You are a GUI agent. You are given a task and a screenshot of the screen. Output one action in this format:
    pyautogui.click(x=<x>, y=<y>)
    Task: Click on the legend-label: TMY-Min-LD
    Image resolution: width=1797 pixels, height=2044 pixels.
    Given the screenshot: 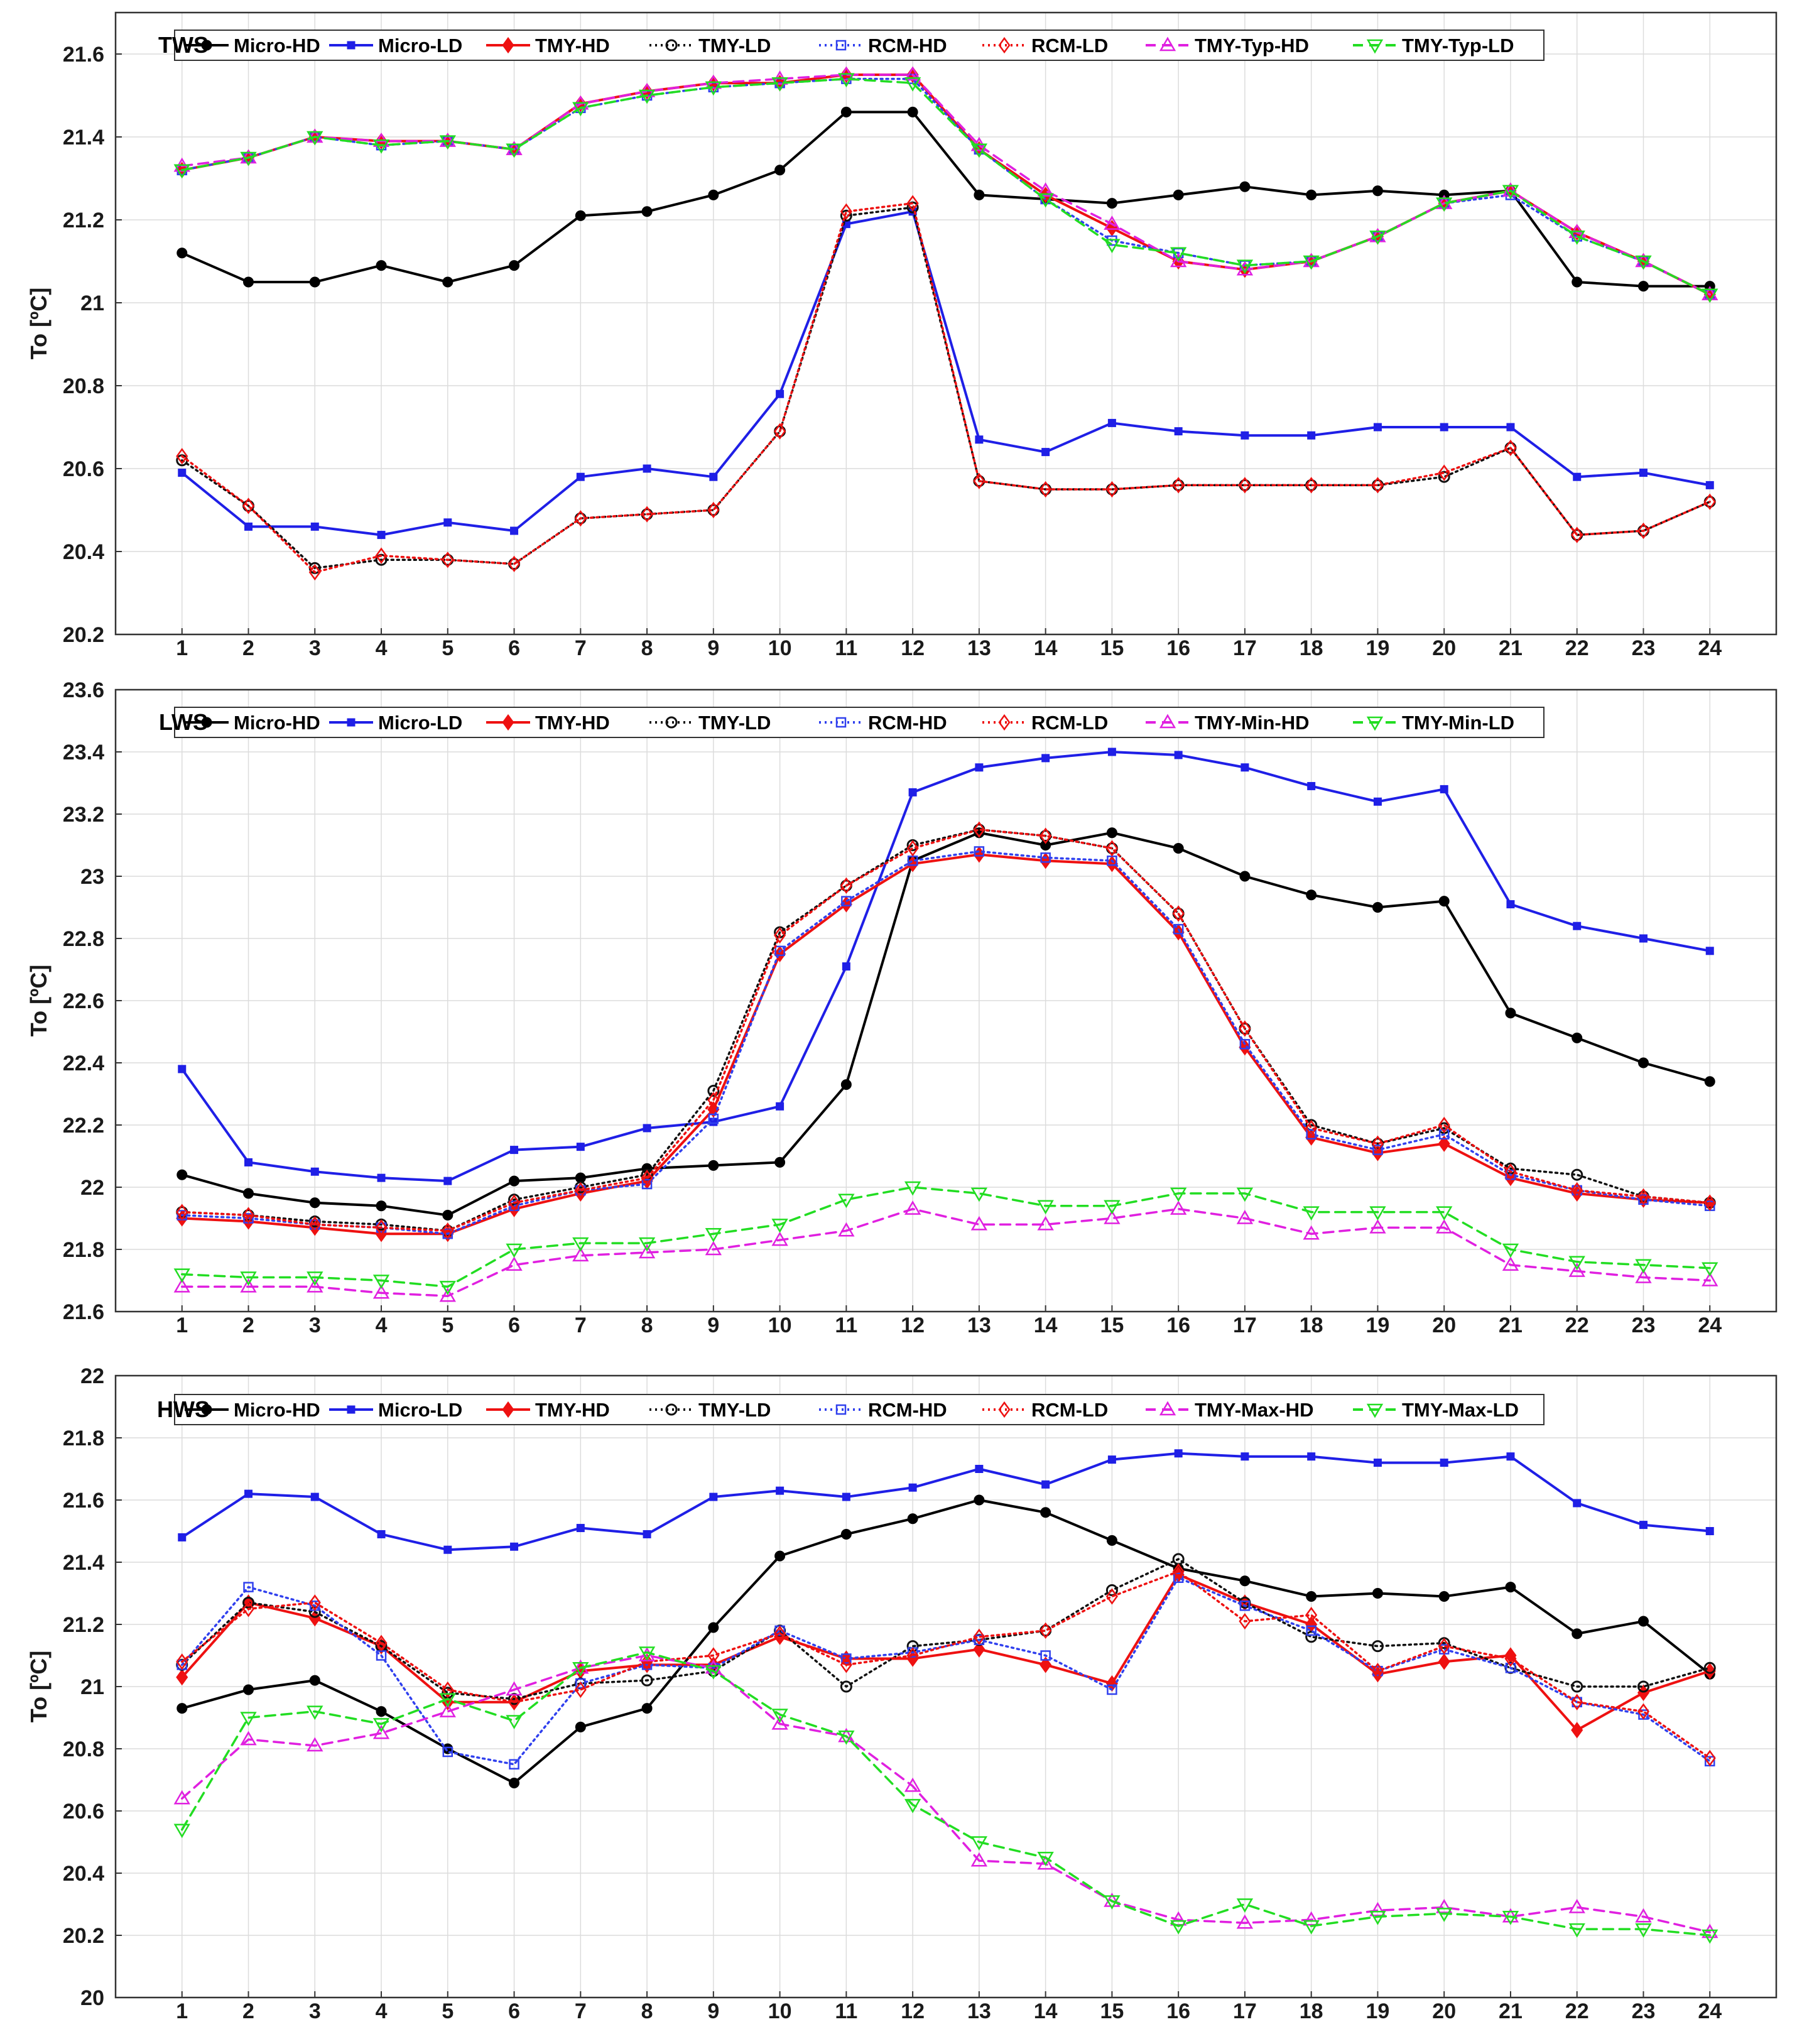 What is the action you would take?
    pyautogui.click(x=1458, y=723)
    